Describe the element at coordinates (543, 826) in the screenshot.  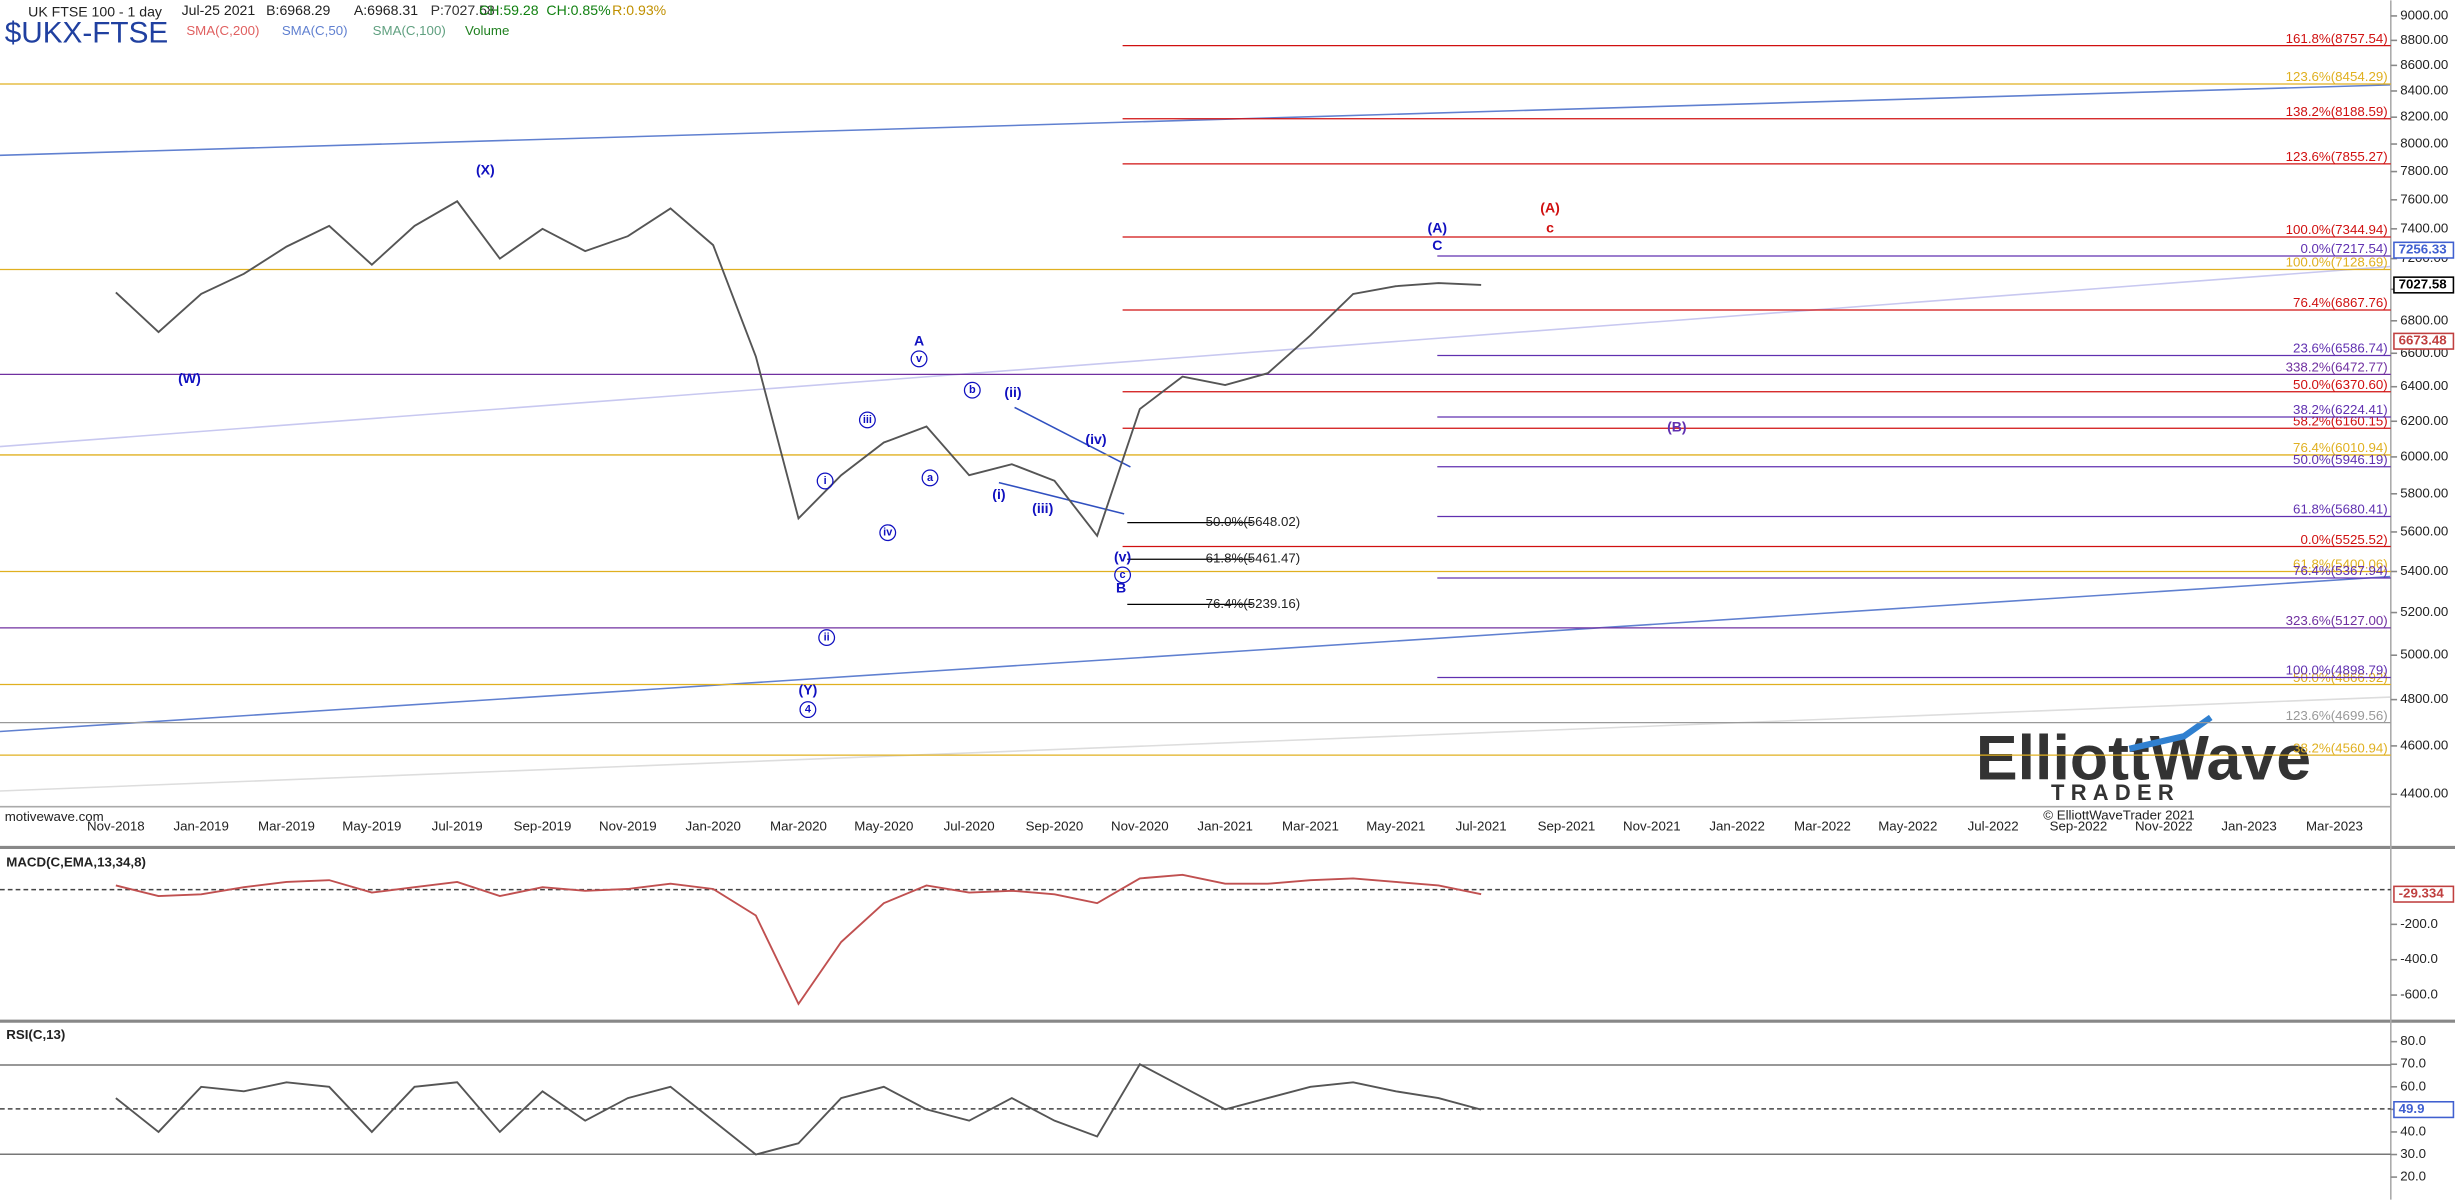
I see `x-tick-label: Sep-2019` at that location.